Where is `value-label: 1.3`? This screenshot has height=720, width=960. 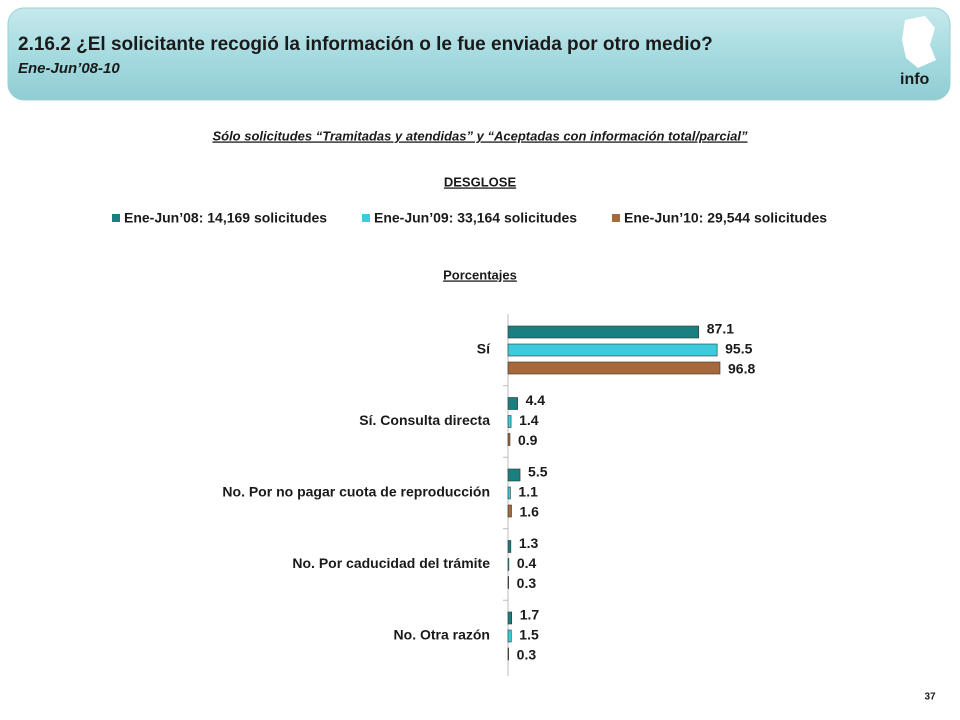 value-label: 1.3 is located at coordinates (529, 543).